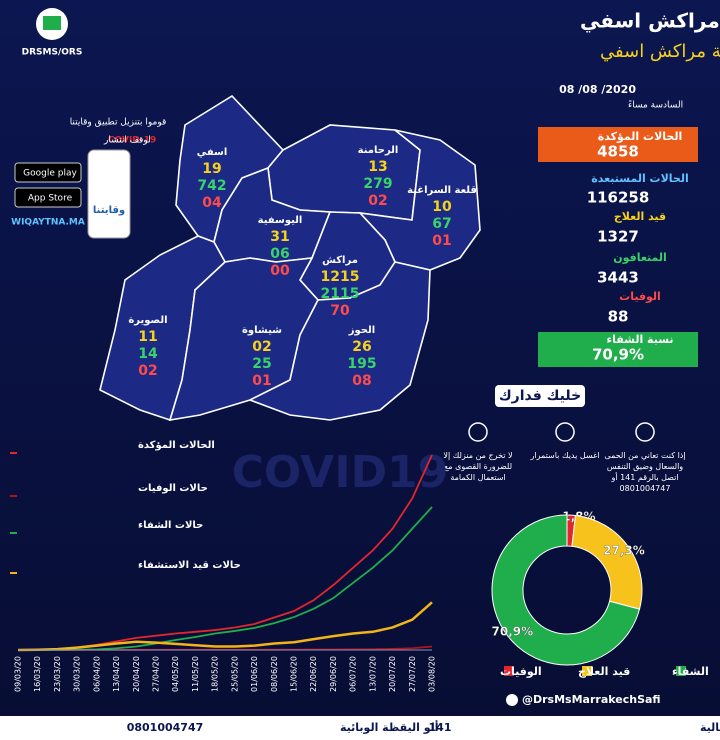  What do you see at coordinates (377, 184) in the screenshot?
I see `region-recovered: 279` at bounding box center [377, 184].